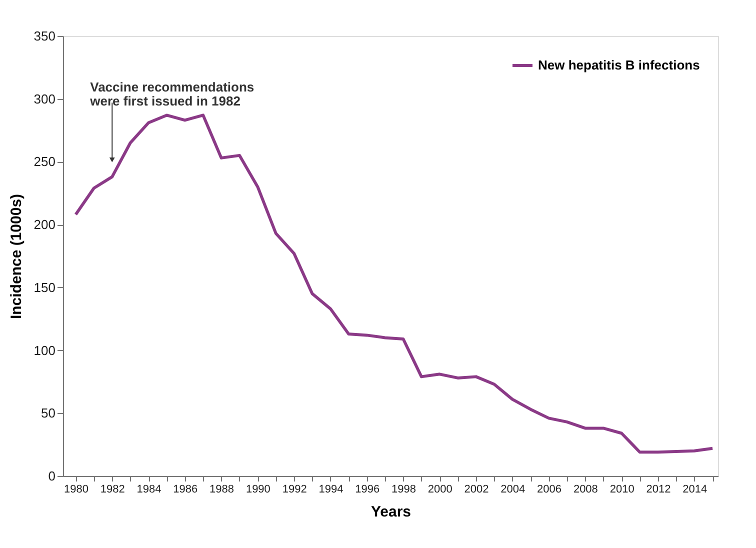 This screenshot has height=548, width=756. What do you see at coordinates (76, 490) in the screenshot?
I see `x-tick-label: 1980` at bounding box center [76, 490].